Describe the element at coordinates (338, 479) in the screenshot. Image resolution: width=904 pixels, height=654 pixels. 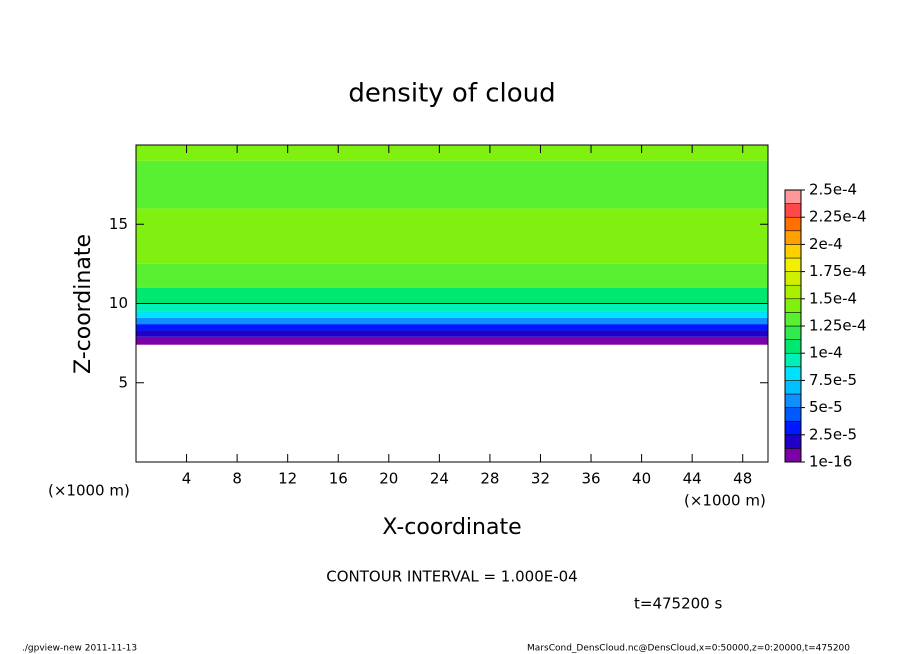
I see `x-tick-label: 16` at that location.